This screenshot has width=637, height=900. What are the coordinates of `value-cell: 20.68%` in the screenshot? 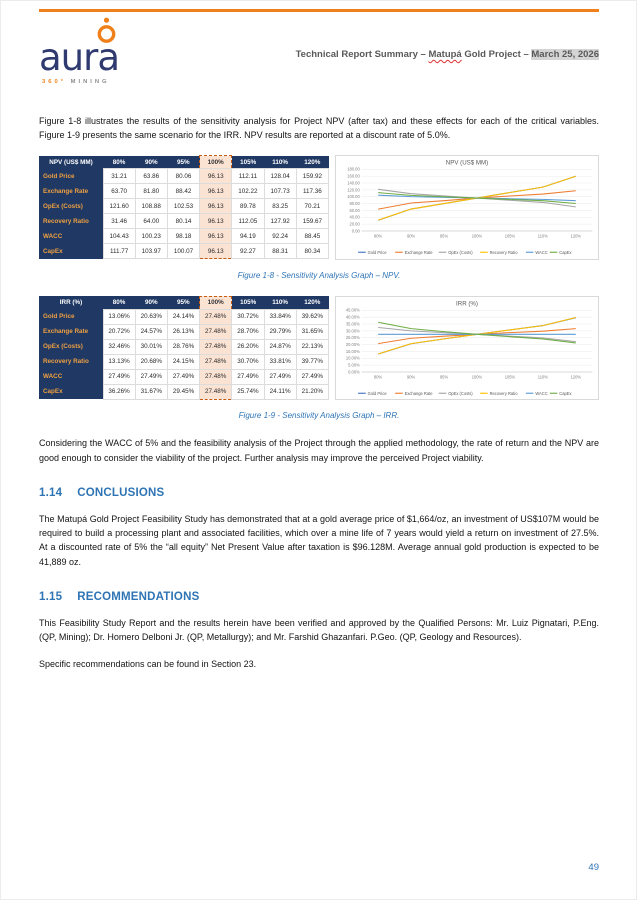 It's located at (151, 361).